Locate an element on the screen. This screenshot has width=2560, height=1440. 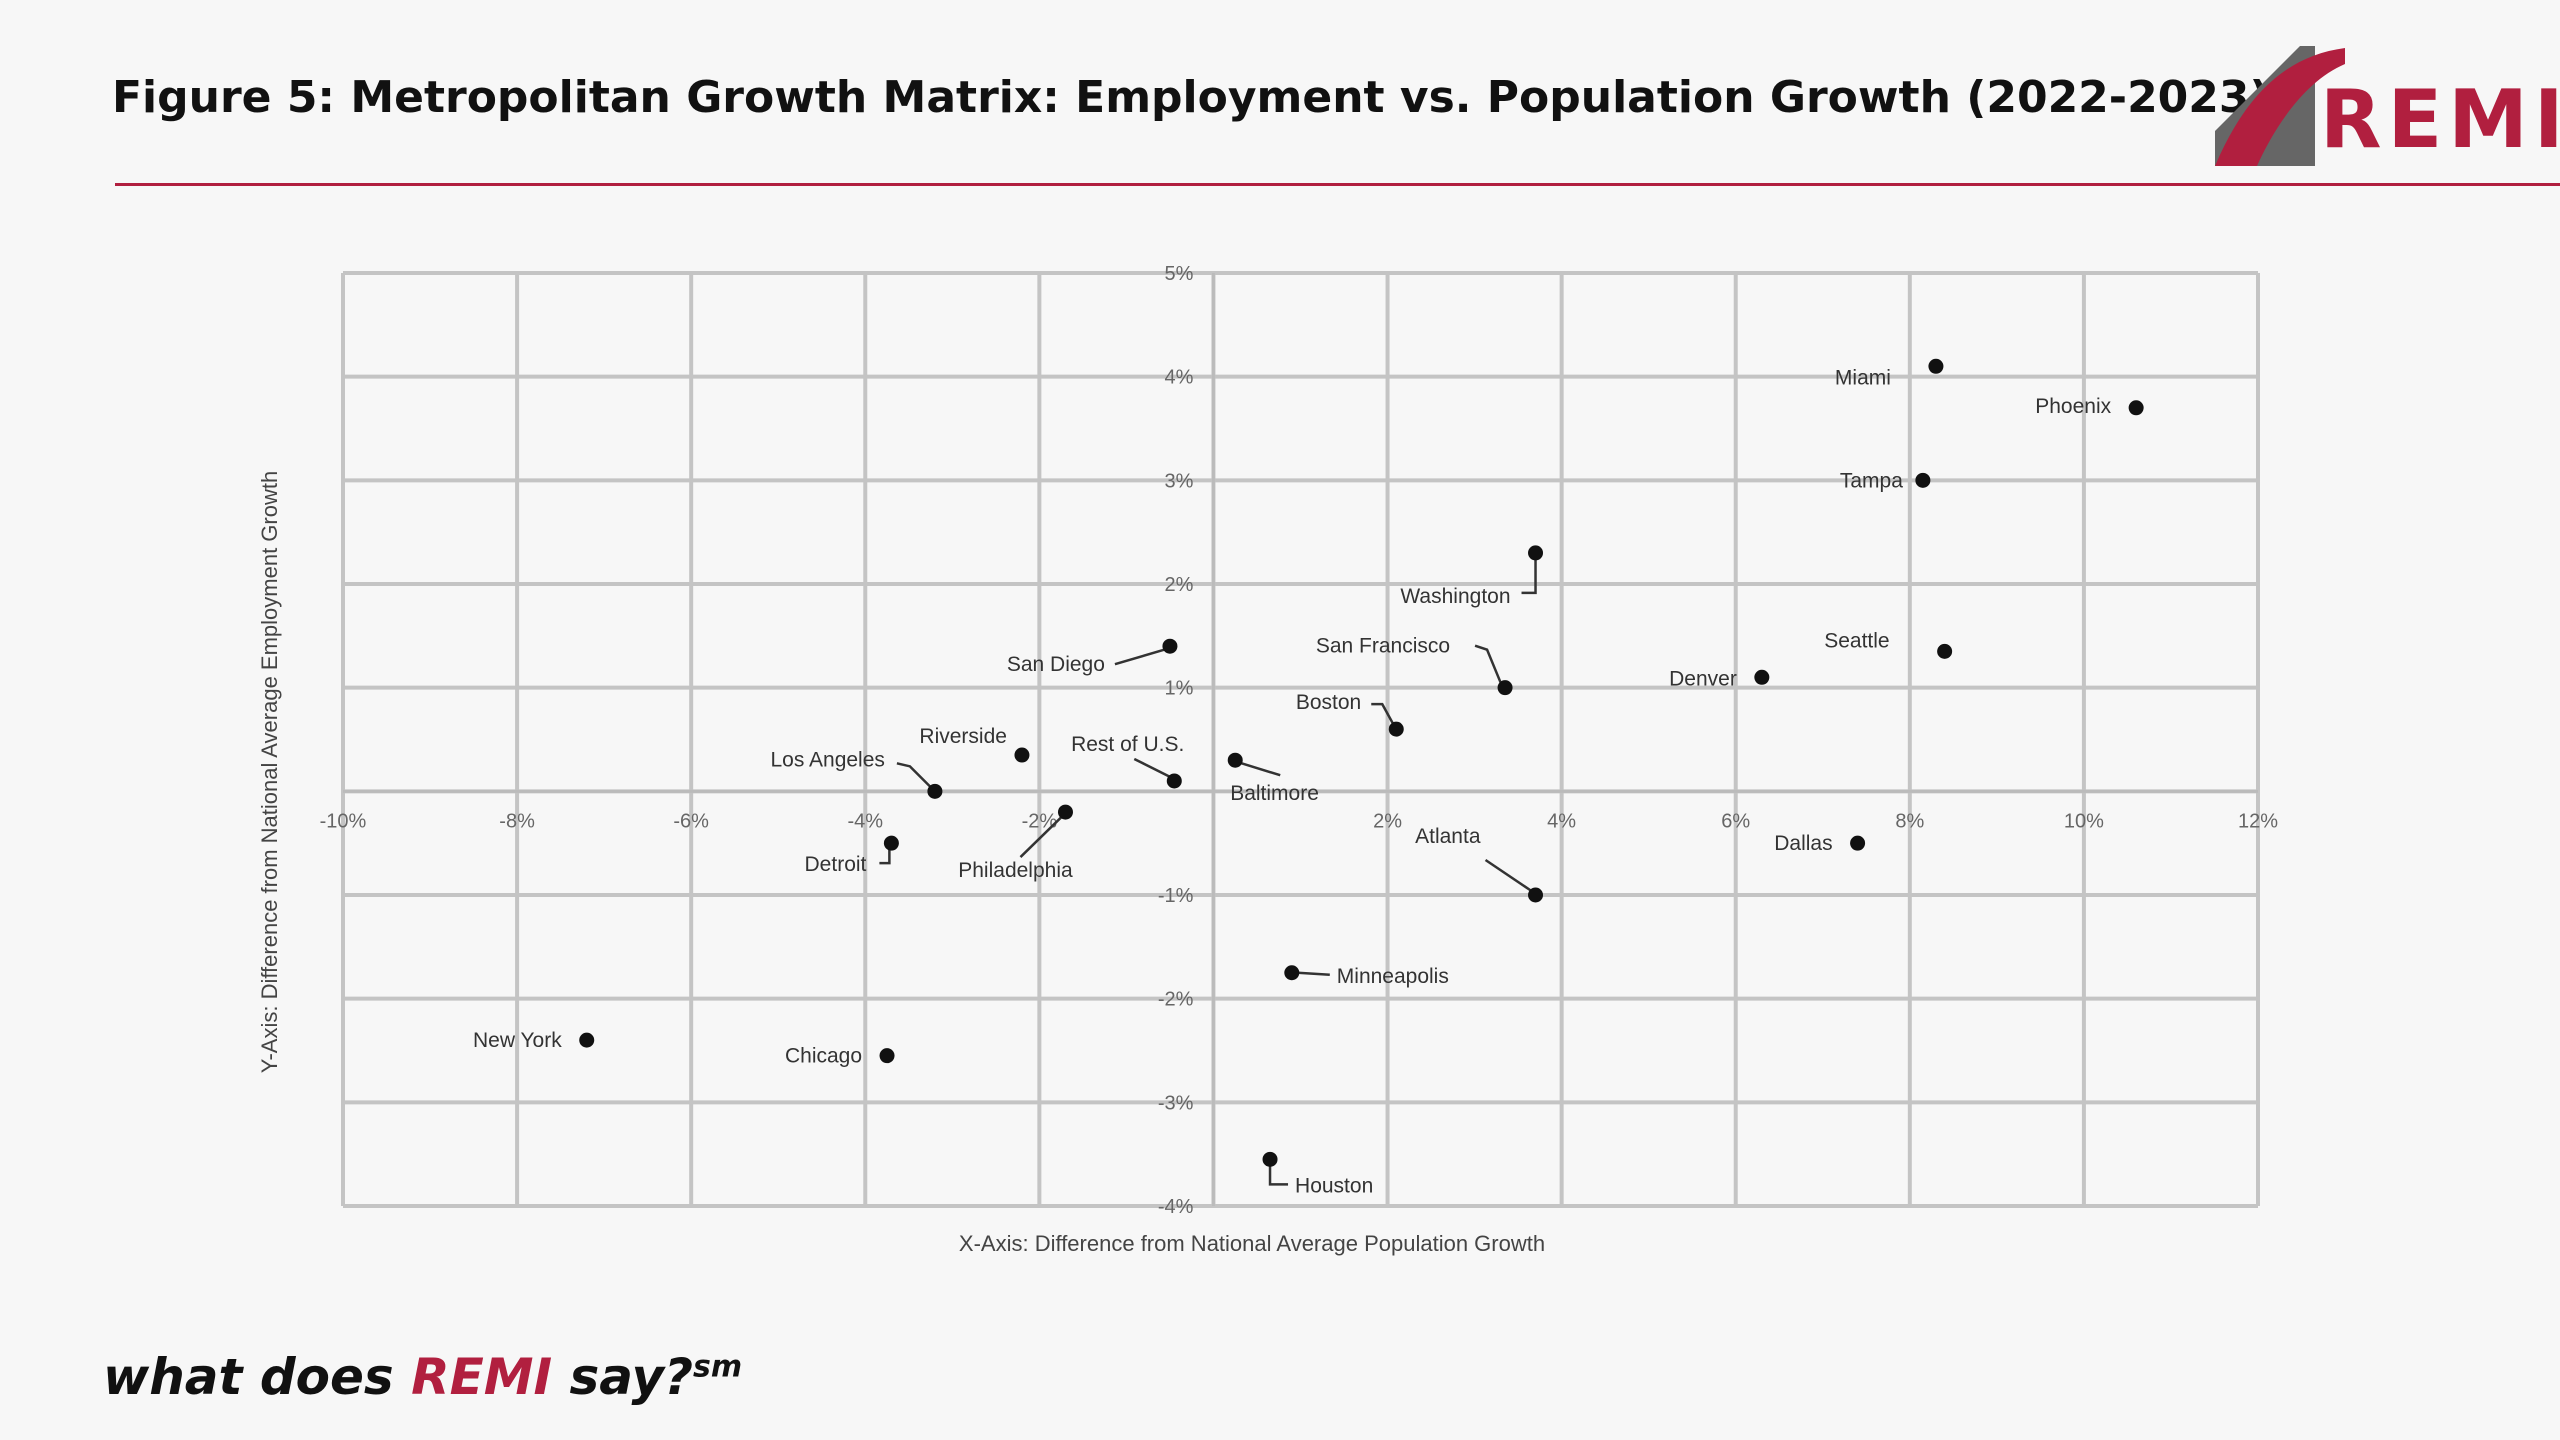
point-label: Rest of U.S. is located at coordinates (1127, 744).